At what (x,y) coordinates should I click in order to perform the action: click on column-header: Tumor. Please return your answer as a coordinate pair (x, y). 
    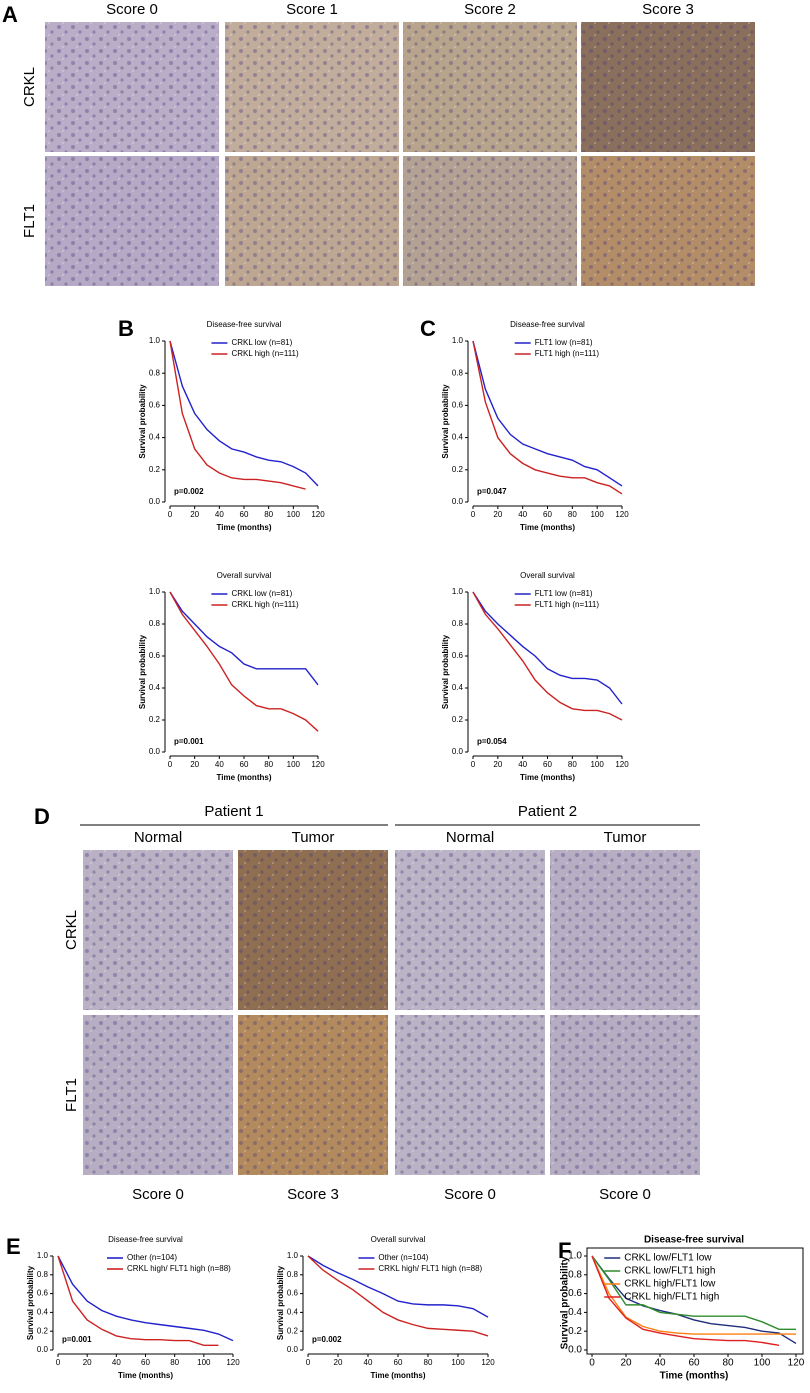
    Looking at the image, I should click on (313, 837).